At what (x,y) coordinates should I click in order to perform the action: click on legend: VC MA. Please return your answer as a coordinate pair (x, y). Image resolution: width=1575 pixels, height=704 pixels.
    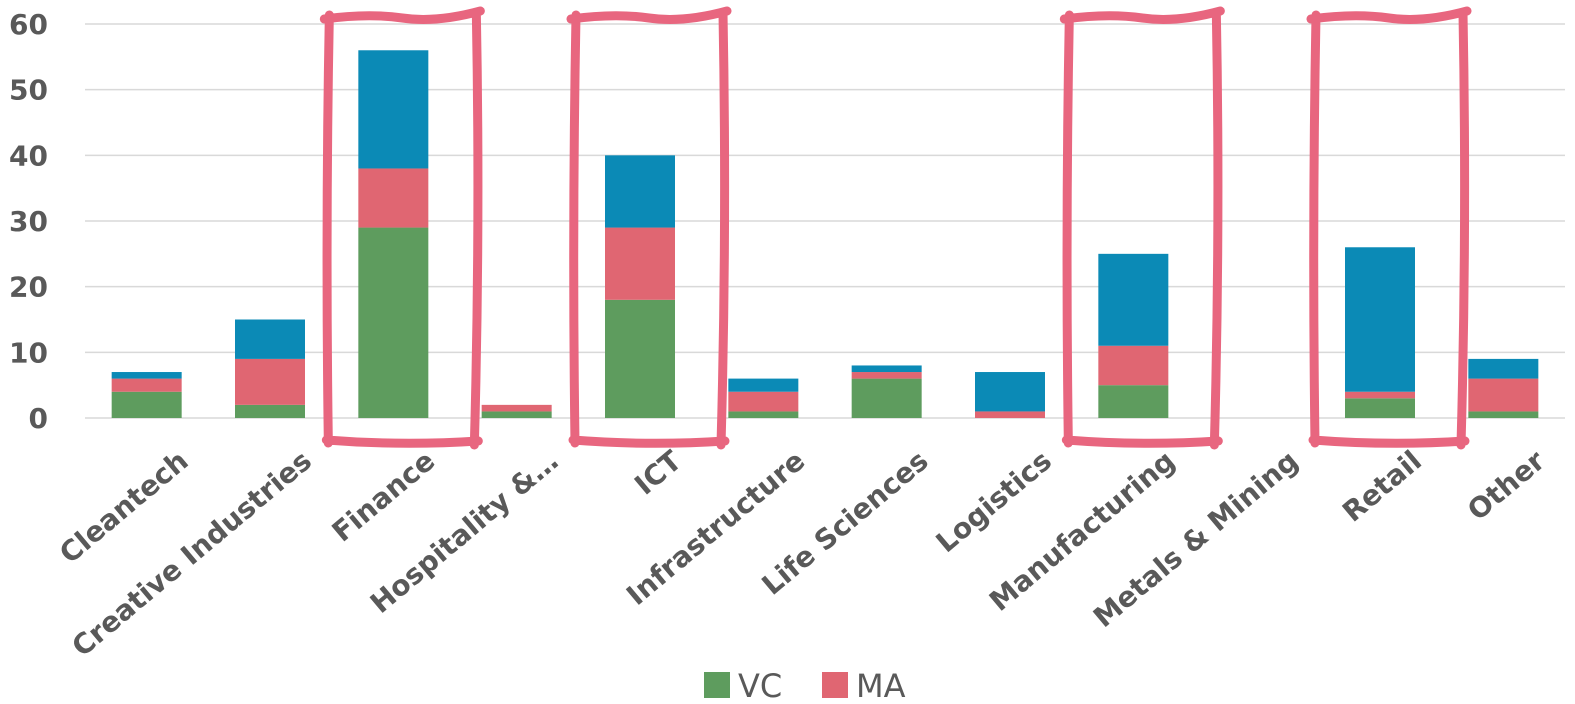
    Looking at the image, I should click on (805, 685).